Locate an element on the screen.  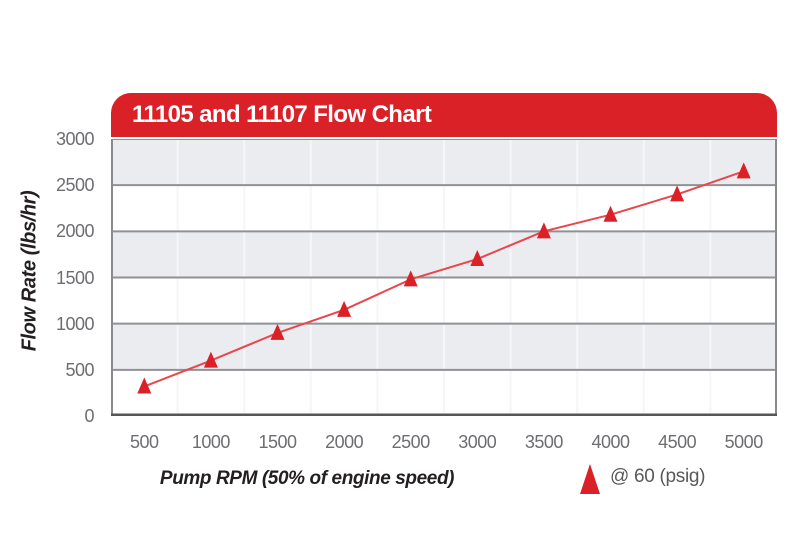
chart-title: 11105 and 11107 Flow Chart is located at coordinates (282, 114).